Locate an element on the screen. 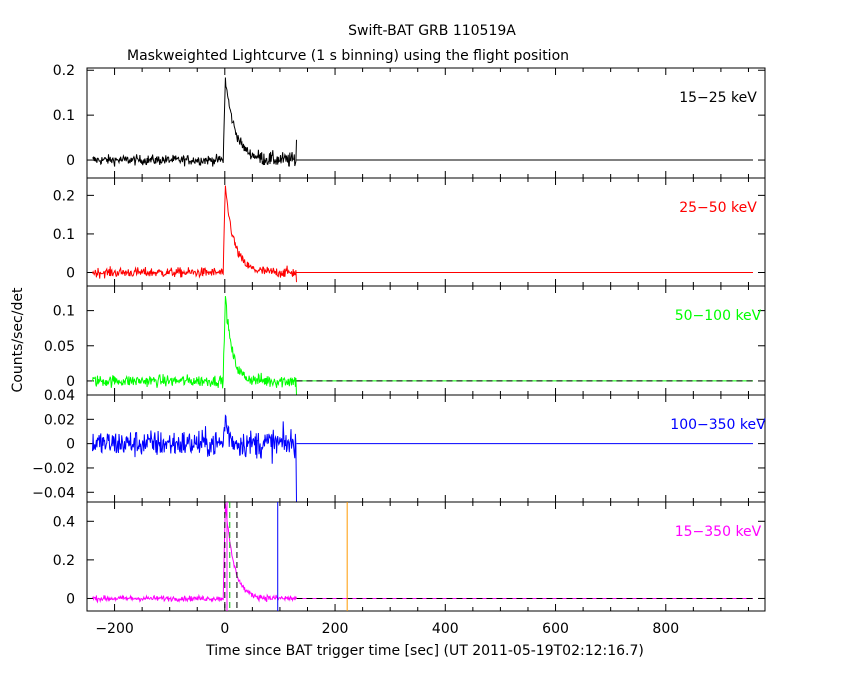 The image size is (850, 680). band-label: 15−25 keV is located at coordinates (718, 98).